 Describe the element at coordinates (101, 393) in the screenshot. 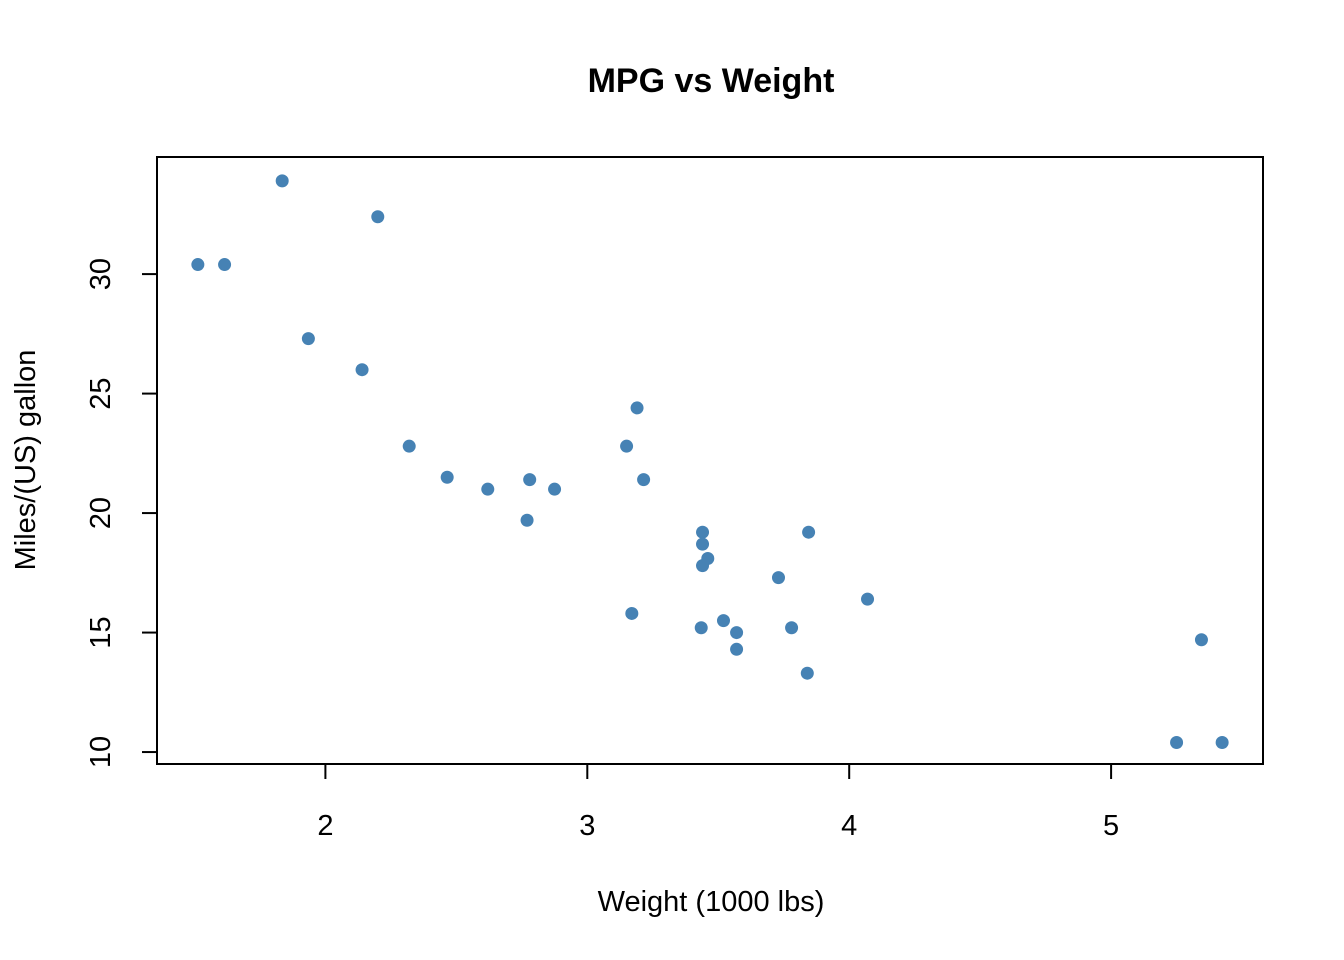

I see `y-tick-label: 25` at that location.